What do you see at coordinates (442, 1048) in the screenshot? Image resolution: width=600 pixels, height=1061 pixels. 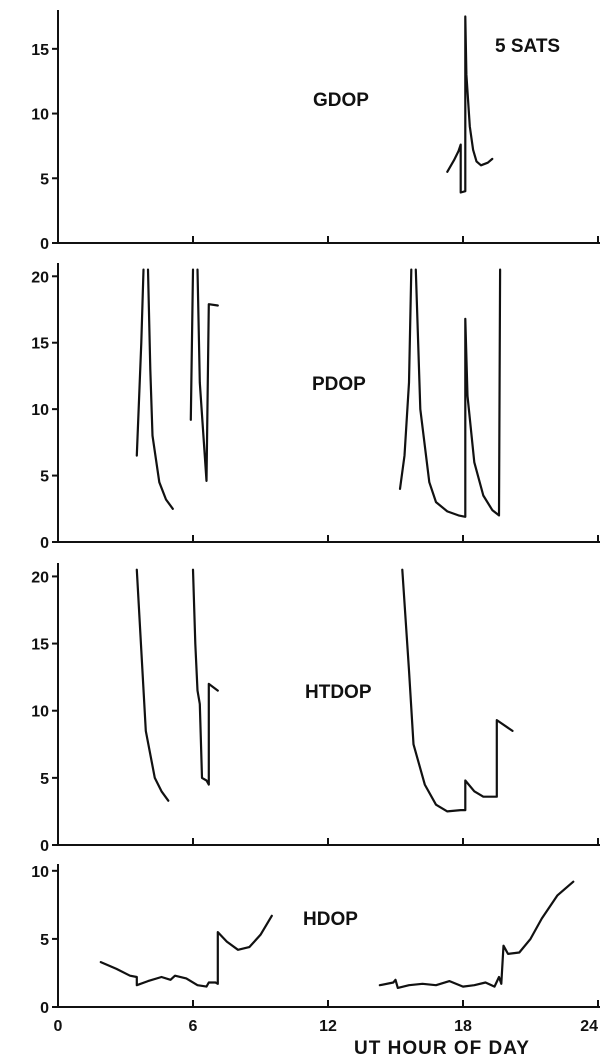 I see `x-axis-title: UT HOUR OF DAY` at bounding box center [442, 1048].